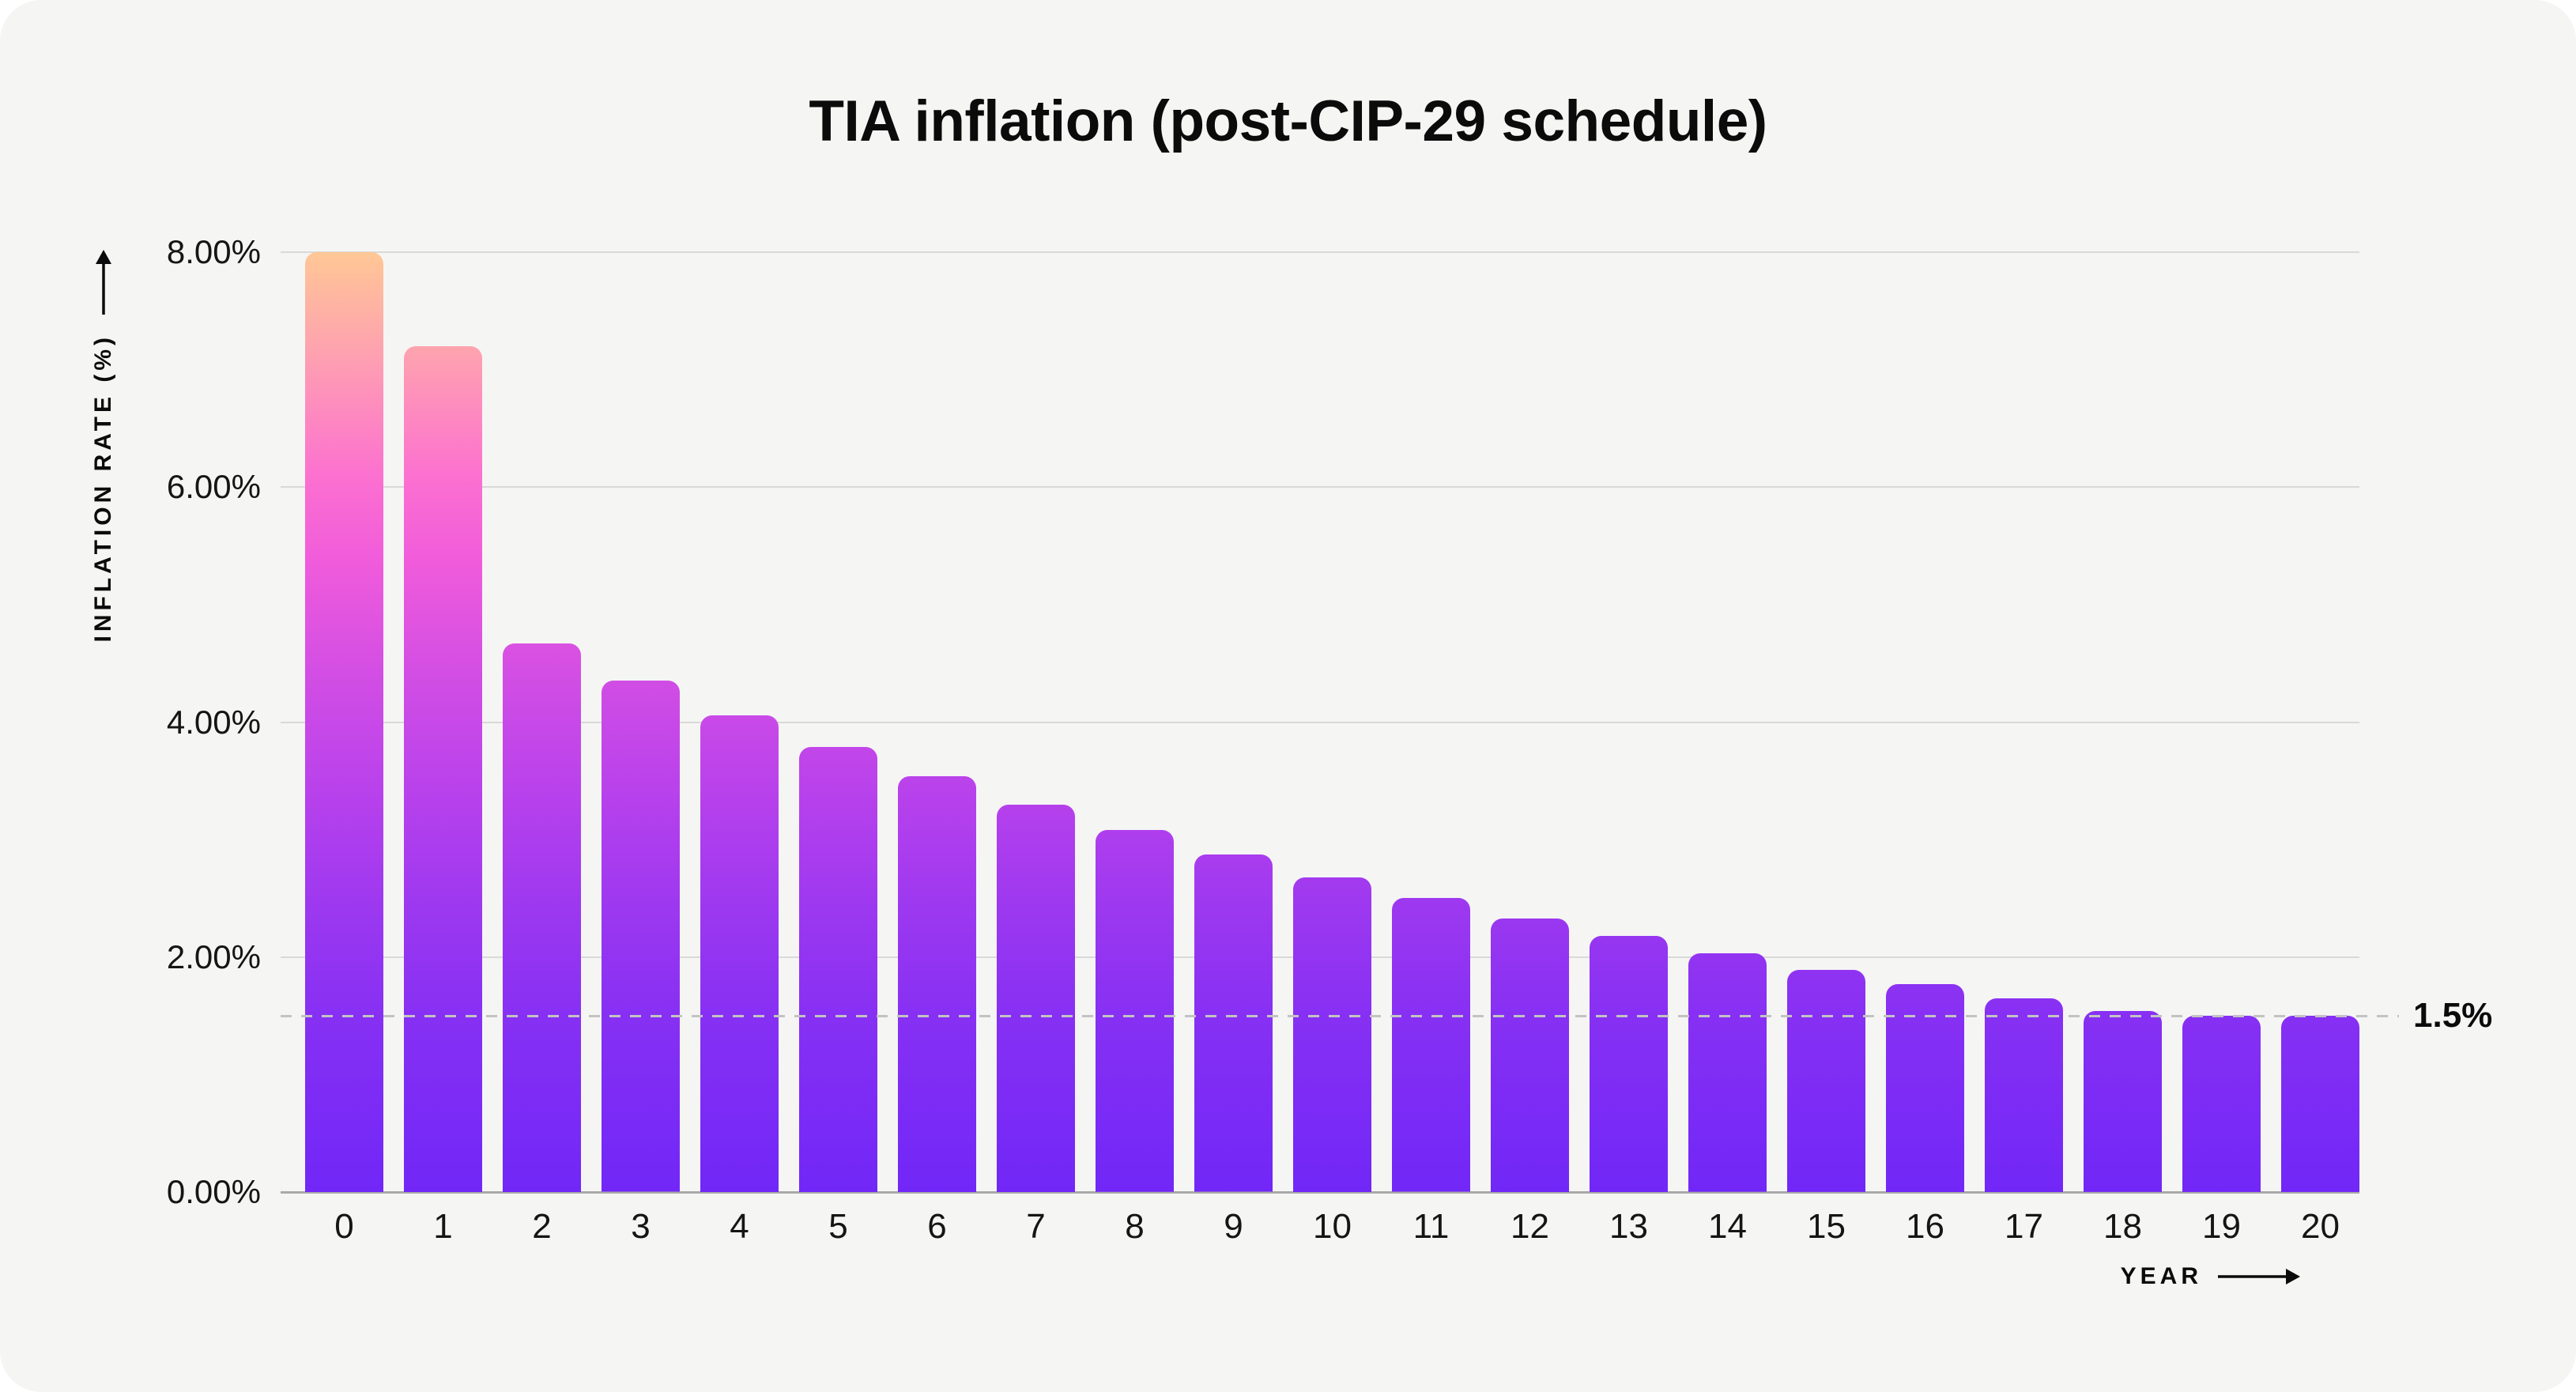  What do you see at coordinates (641, 1226) in the screenshot?
I see `x-tick-label: 3` at bounding box center [641, 1226].